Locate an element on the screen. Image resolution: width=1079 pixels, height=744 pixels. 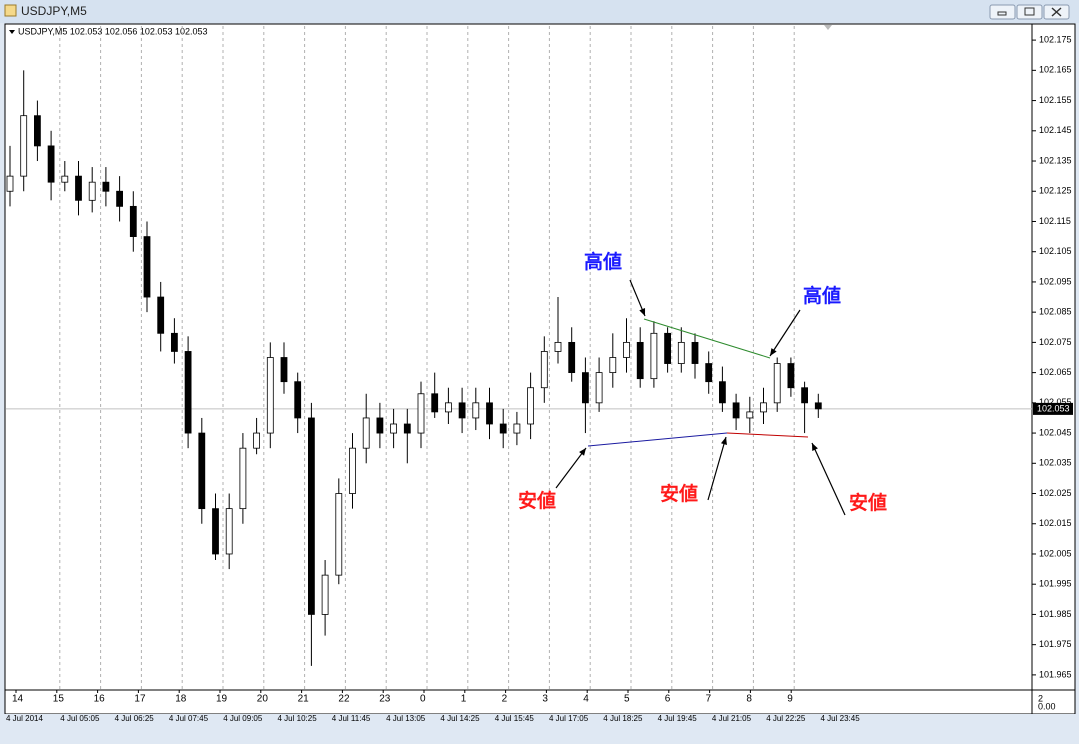
x-tick-label: 15 is located at coordinates (59, 699).